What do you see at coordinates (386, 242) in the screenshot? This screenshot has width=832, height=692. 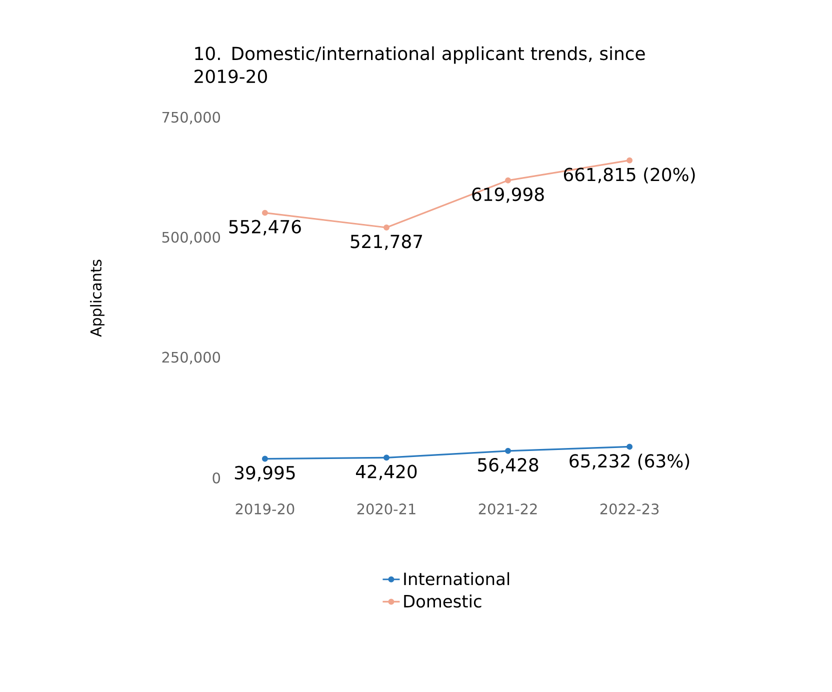 I see `data-label: 521,787` at bounding box center [386, 242].